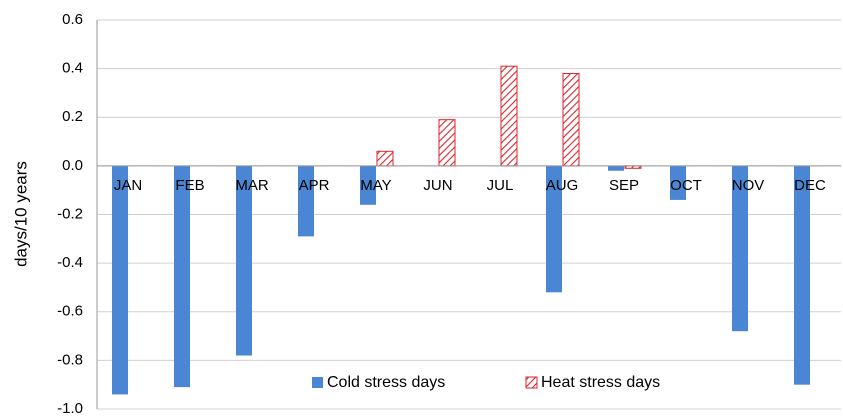 The height and width of the screenshot is (417, 843). What do you see at coordinates (810, 185) in the screenshot?
I see `x-tick-label: DEC` at bounding box center [810, 185].